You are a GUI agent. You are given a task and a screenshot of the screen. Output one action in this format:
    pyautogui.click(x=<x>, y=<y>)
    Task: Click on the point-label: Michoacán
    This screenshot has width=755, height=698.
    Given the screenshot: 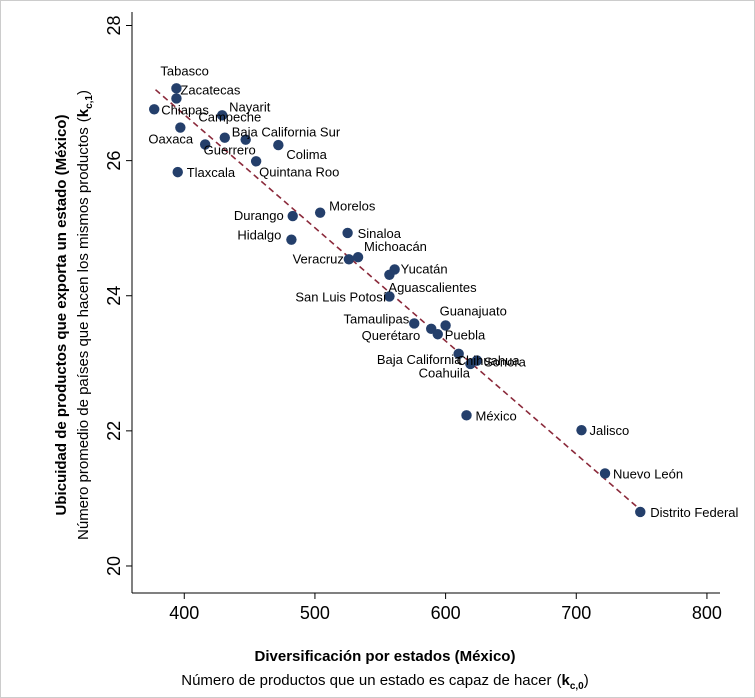 What is the action you would take?
    pyautogui.click(x=395, y=246)
    